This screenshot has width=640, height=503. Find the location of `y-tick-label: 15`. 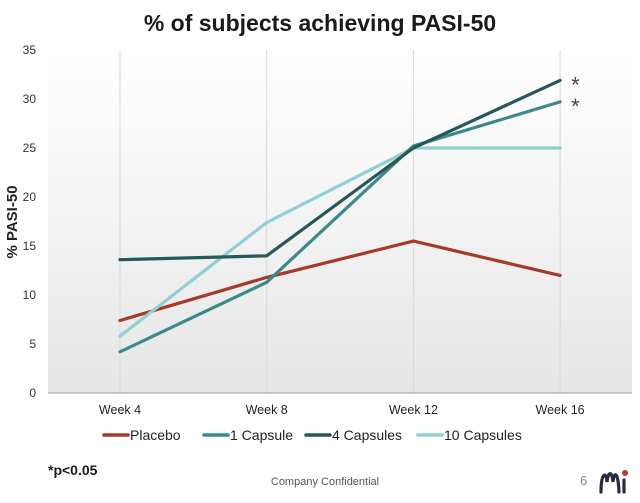

y-tick-label: 15 is located at coordinates (30, 246).